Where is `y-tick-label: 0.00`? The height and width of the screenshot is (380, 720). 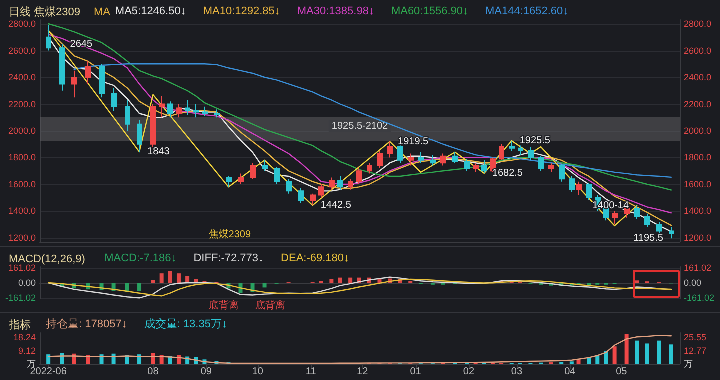 y-tick-label: 0.00 is located at coordinates (27, 283).